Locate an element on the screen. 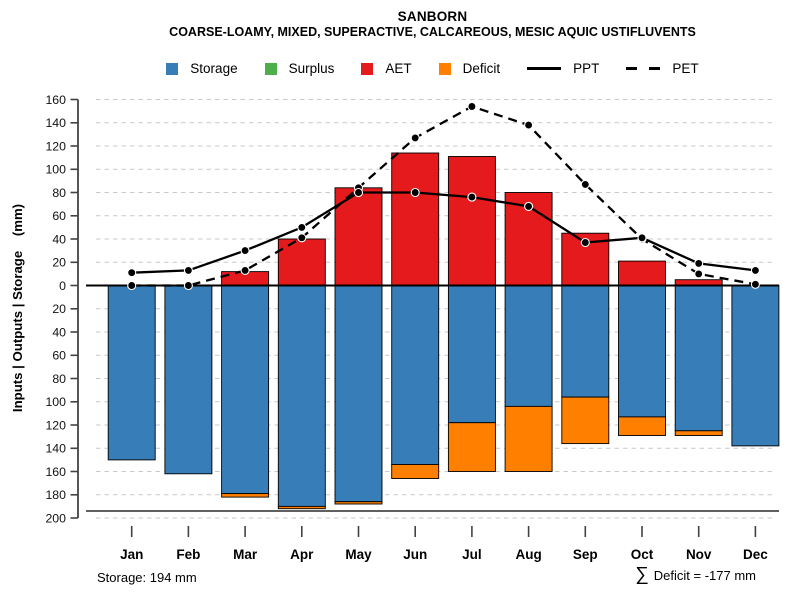  legend-item-storage: Storage is located at coordinates (202, 68).